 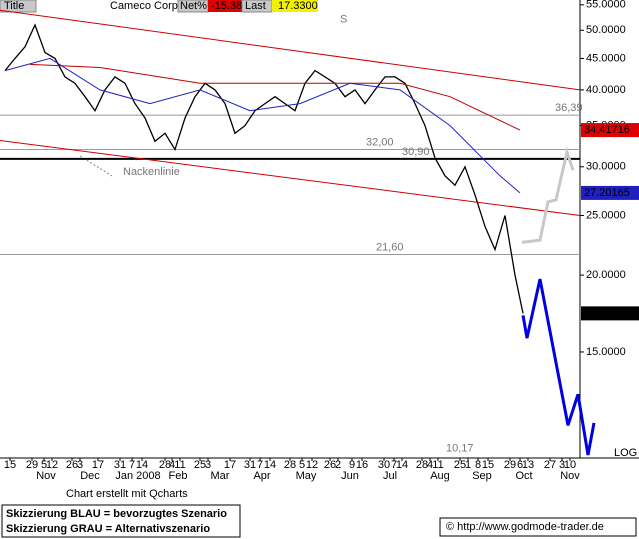 I want to click on last-value-label: 27.20165, so click(x=607, y=193).